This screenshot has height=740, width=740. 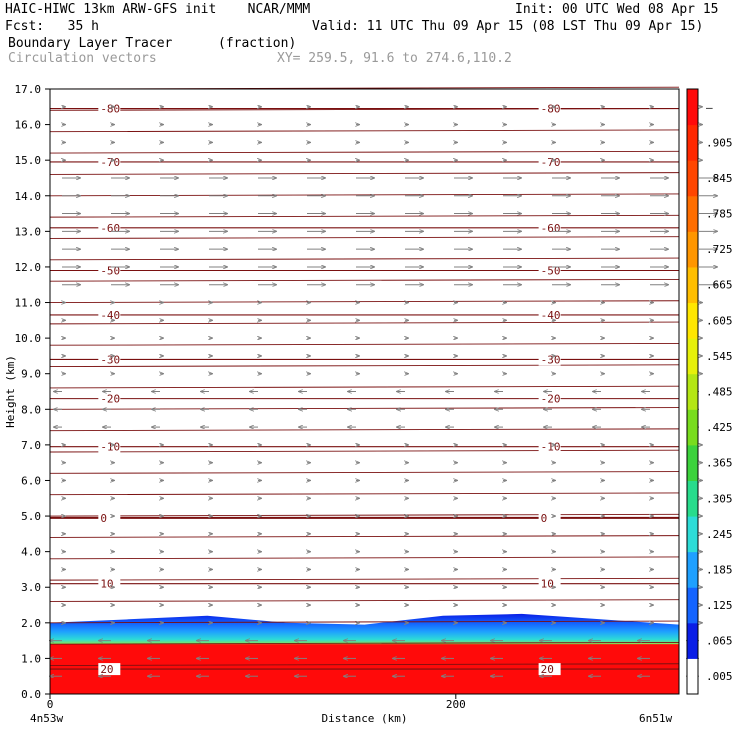 I want to click on colorbar-label: .785, so click(x=719, y=214).